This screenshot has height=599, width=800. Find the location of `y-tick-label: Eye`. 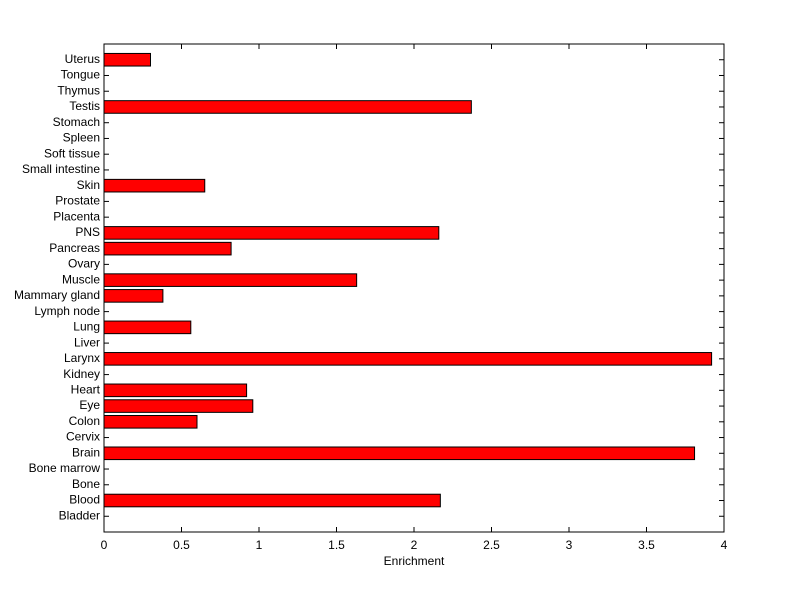

y-tick-label: Eye is located at coordinates (89, 405).